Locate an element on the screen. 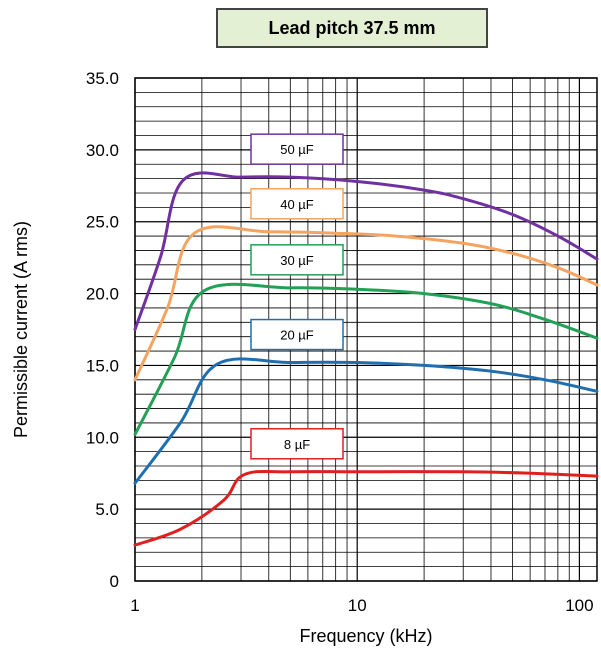 The width and height of the screenshot is (601, 653). x-tick-label: 1 is located at coordinates (134, 605).